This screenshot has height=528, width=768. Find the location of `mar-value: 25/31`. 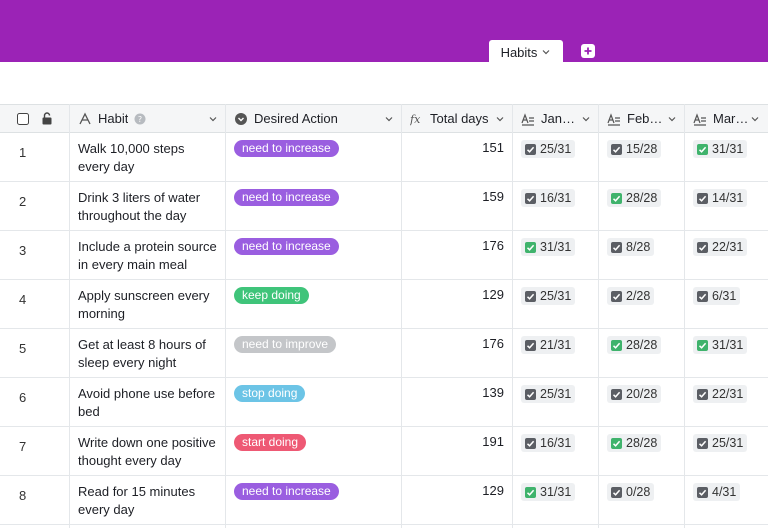

mar-value: 25/31 is located at coordinates (728, 443).